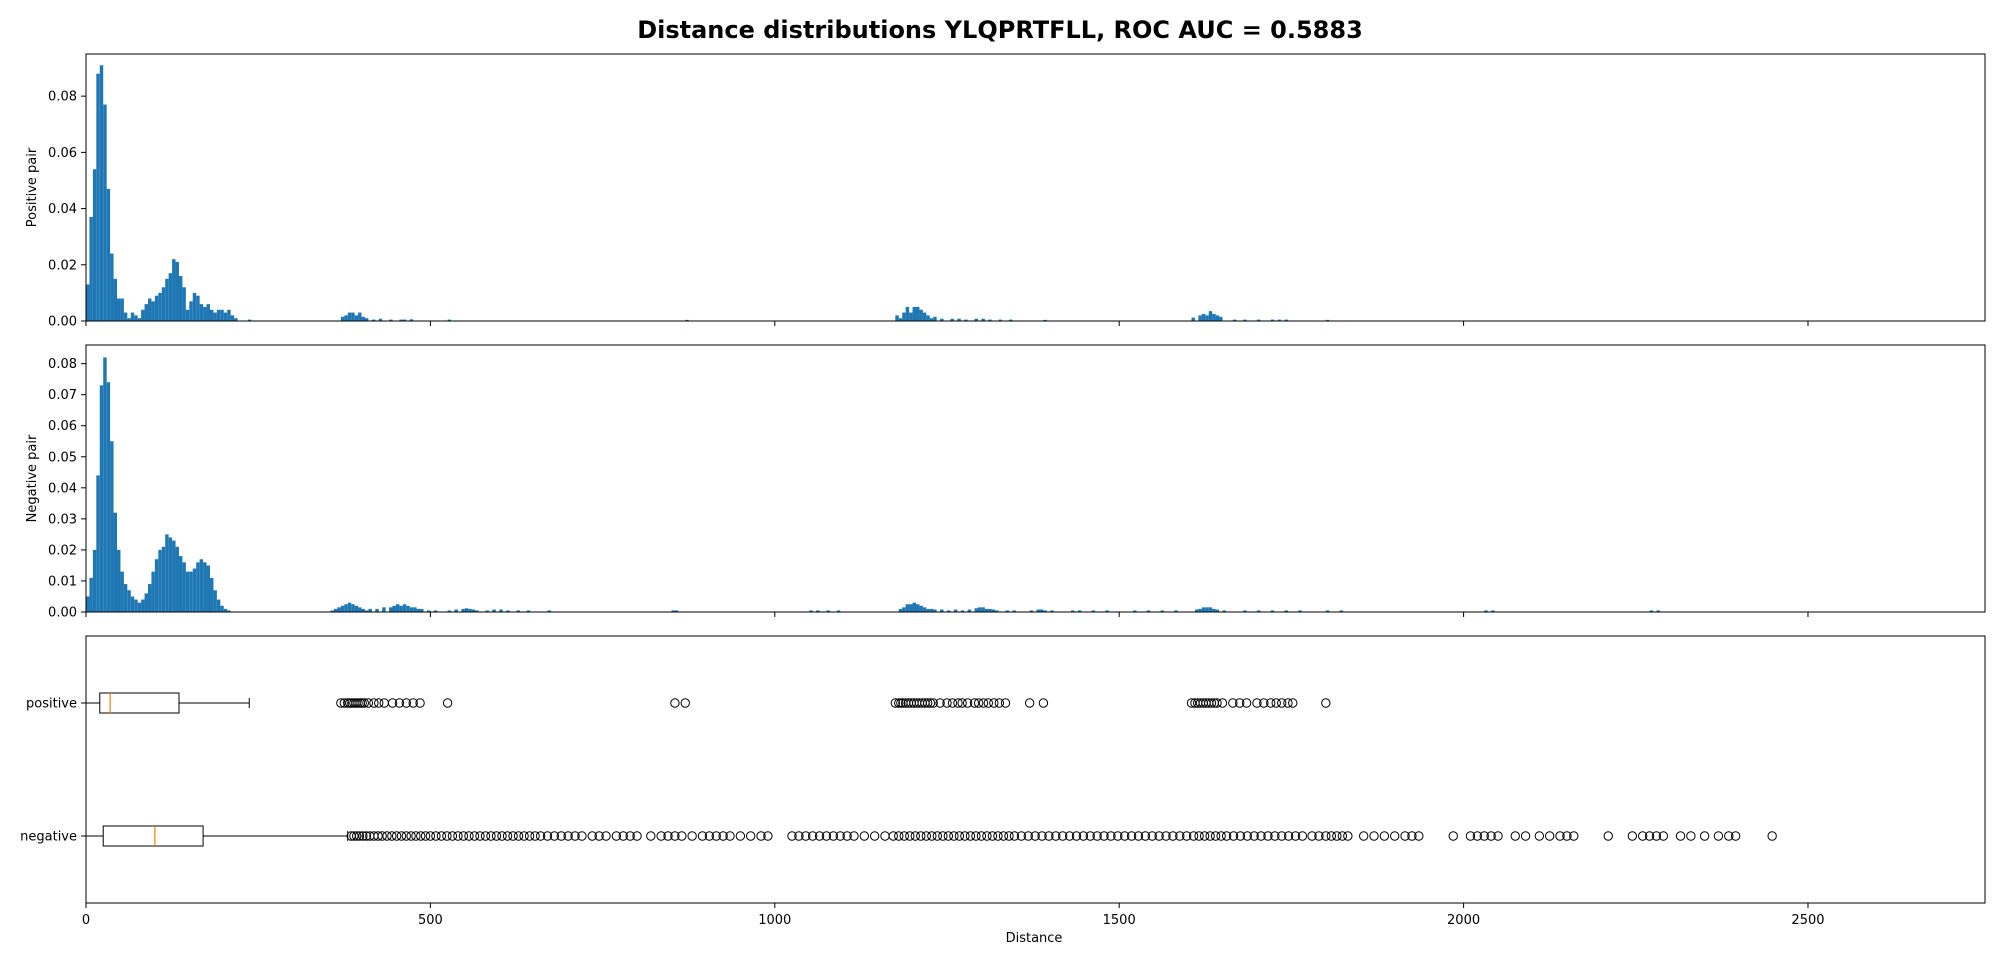 Image resolution: width=2000 pixels, height=964 pixels. Describe the element at coordinates (48, 837) in the screenshot. I see `category-label: negative` at that location.